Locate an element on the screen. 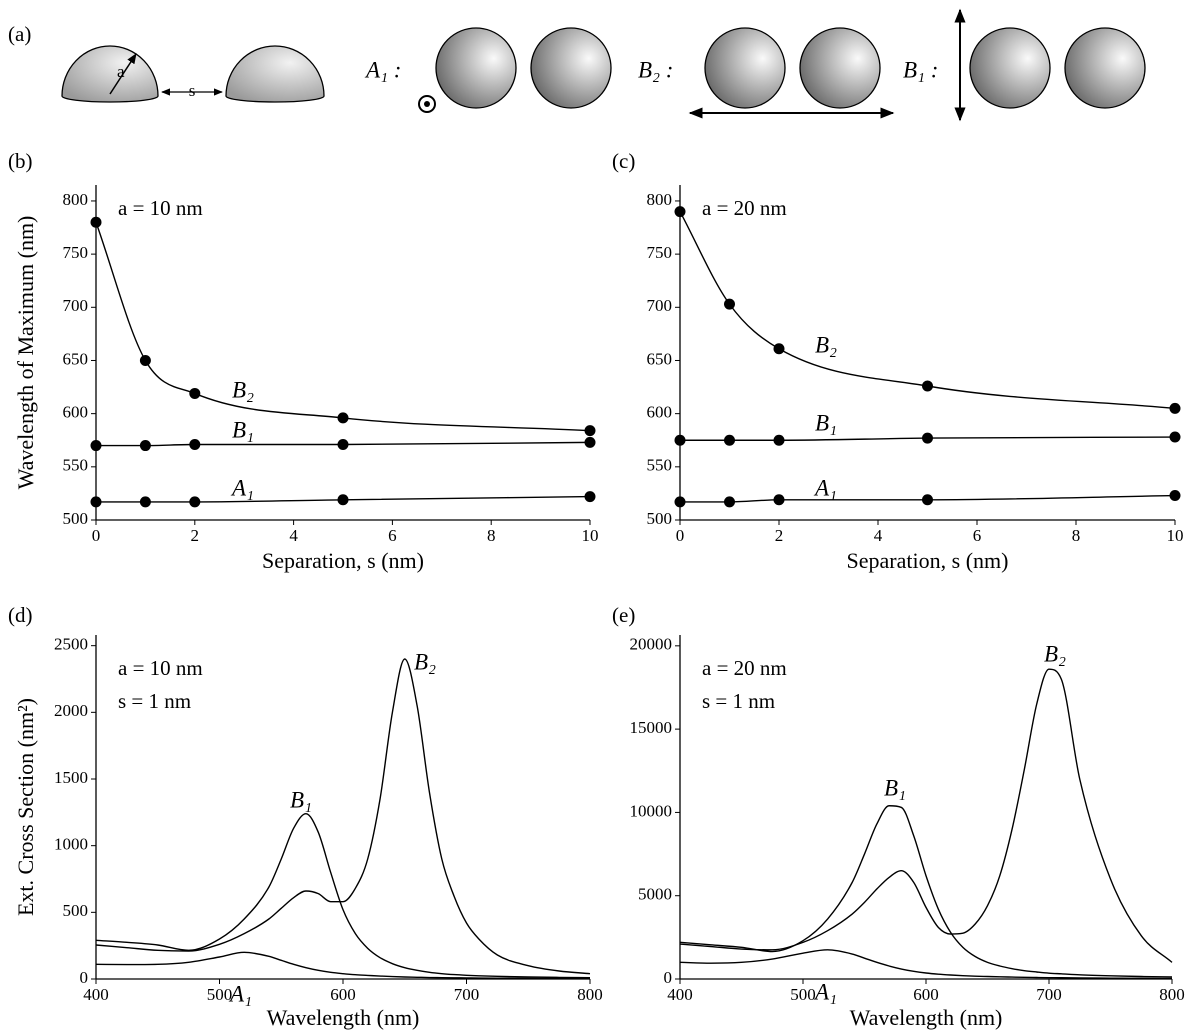  panel-label: (c) is located at coordinates (623, 161).